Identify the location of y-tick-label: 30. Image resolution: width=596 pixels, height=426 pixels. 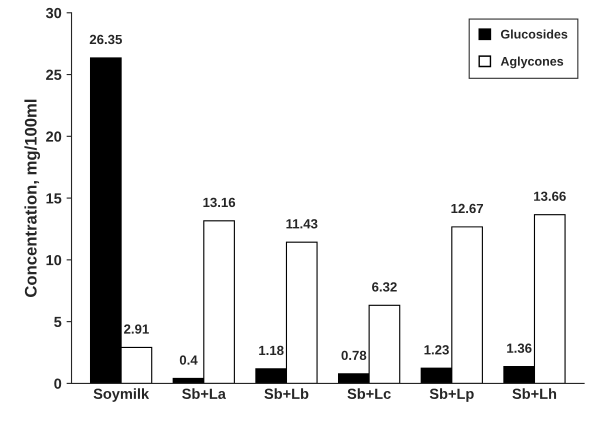
(54, 13).